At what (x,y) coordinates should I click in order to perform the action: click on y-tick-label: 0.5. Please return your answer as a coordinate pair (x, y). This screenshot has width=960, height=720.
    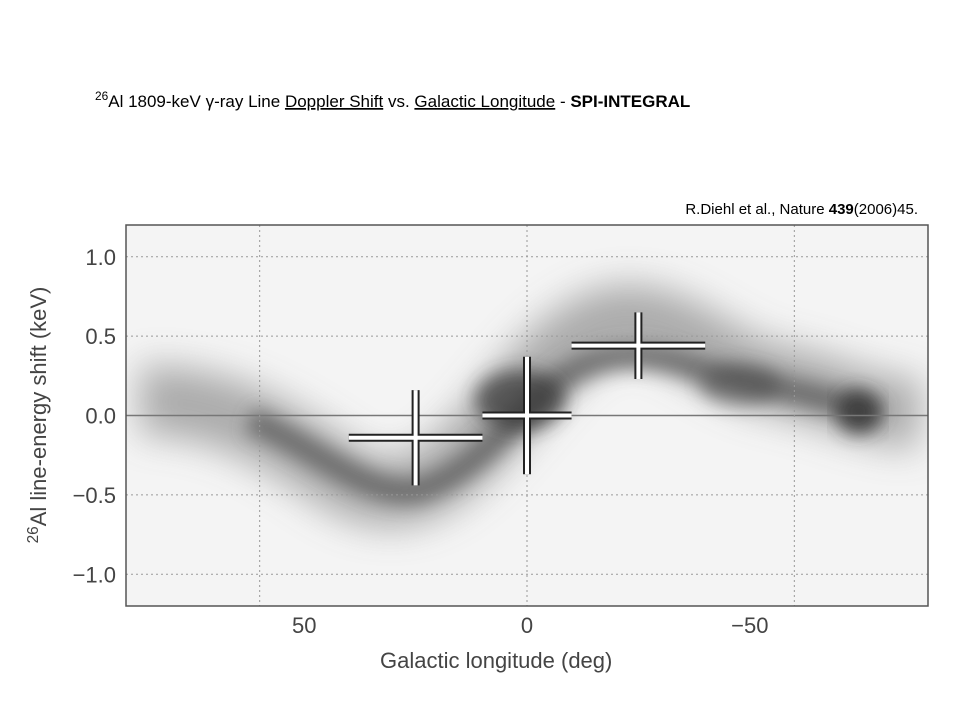
    Looking at the image, I should click on (100, 336).